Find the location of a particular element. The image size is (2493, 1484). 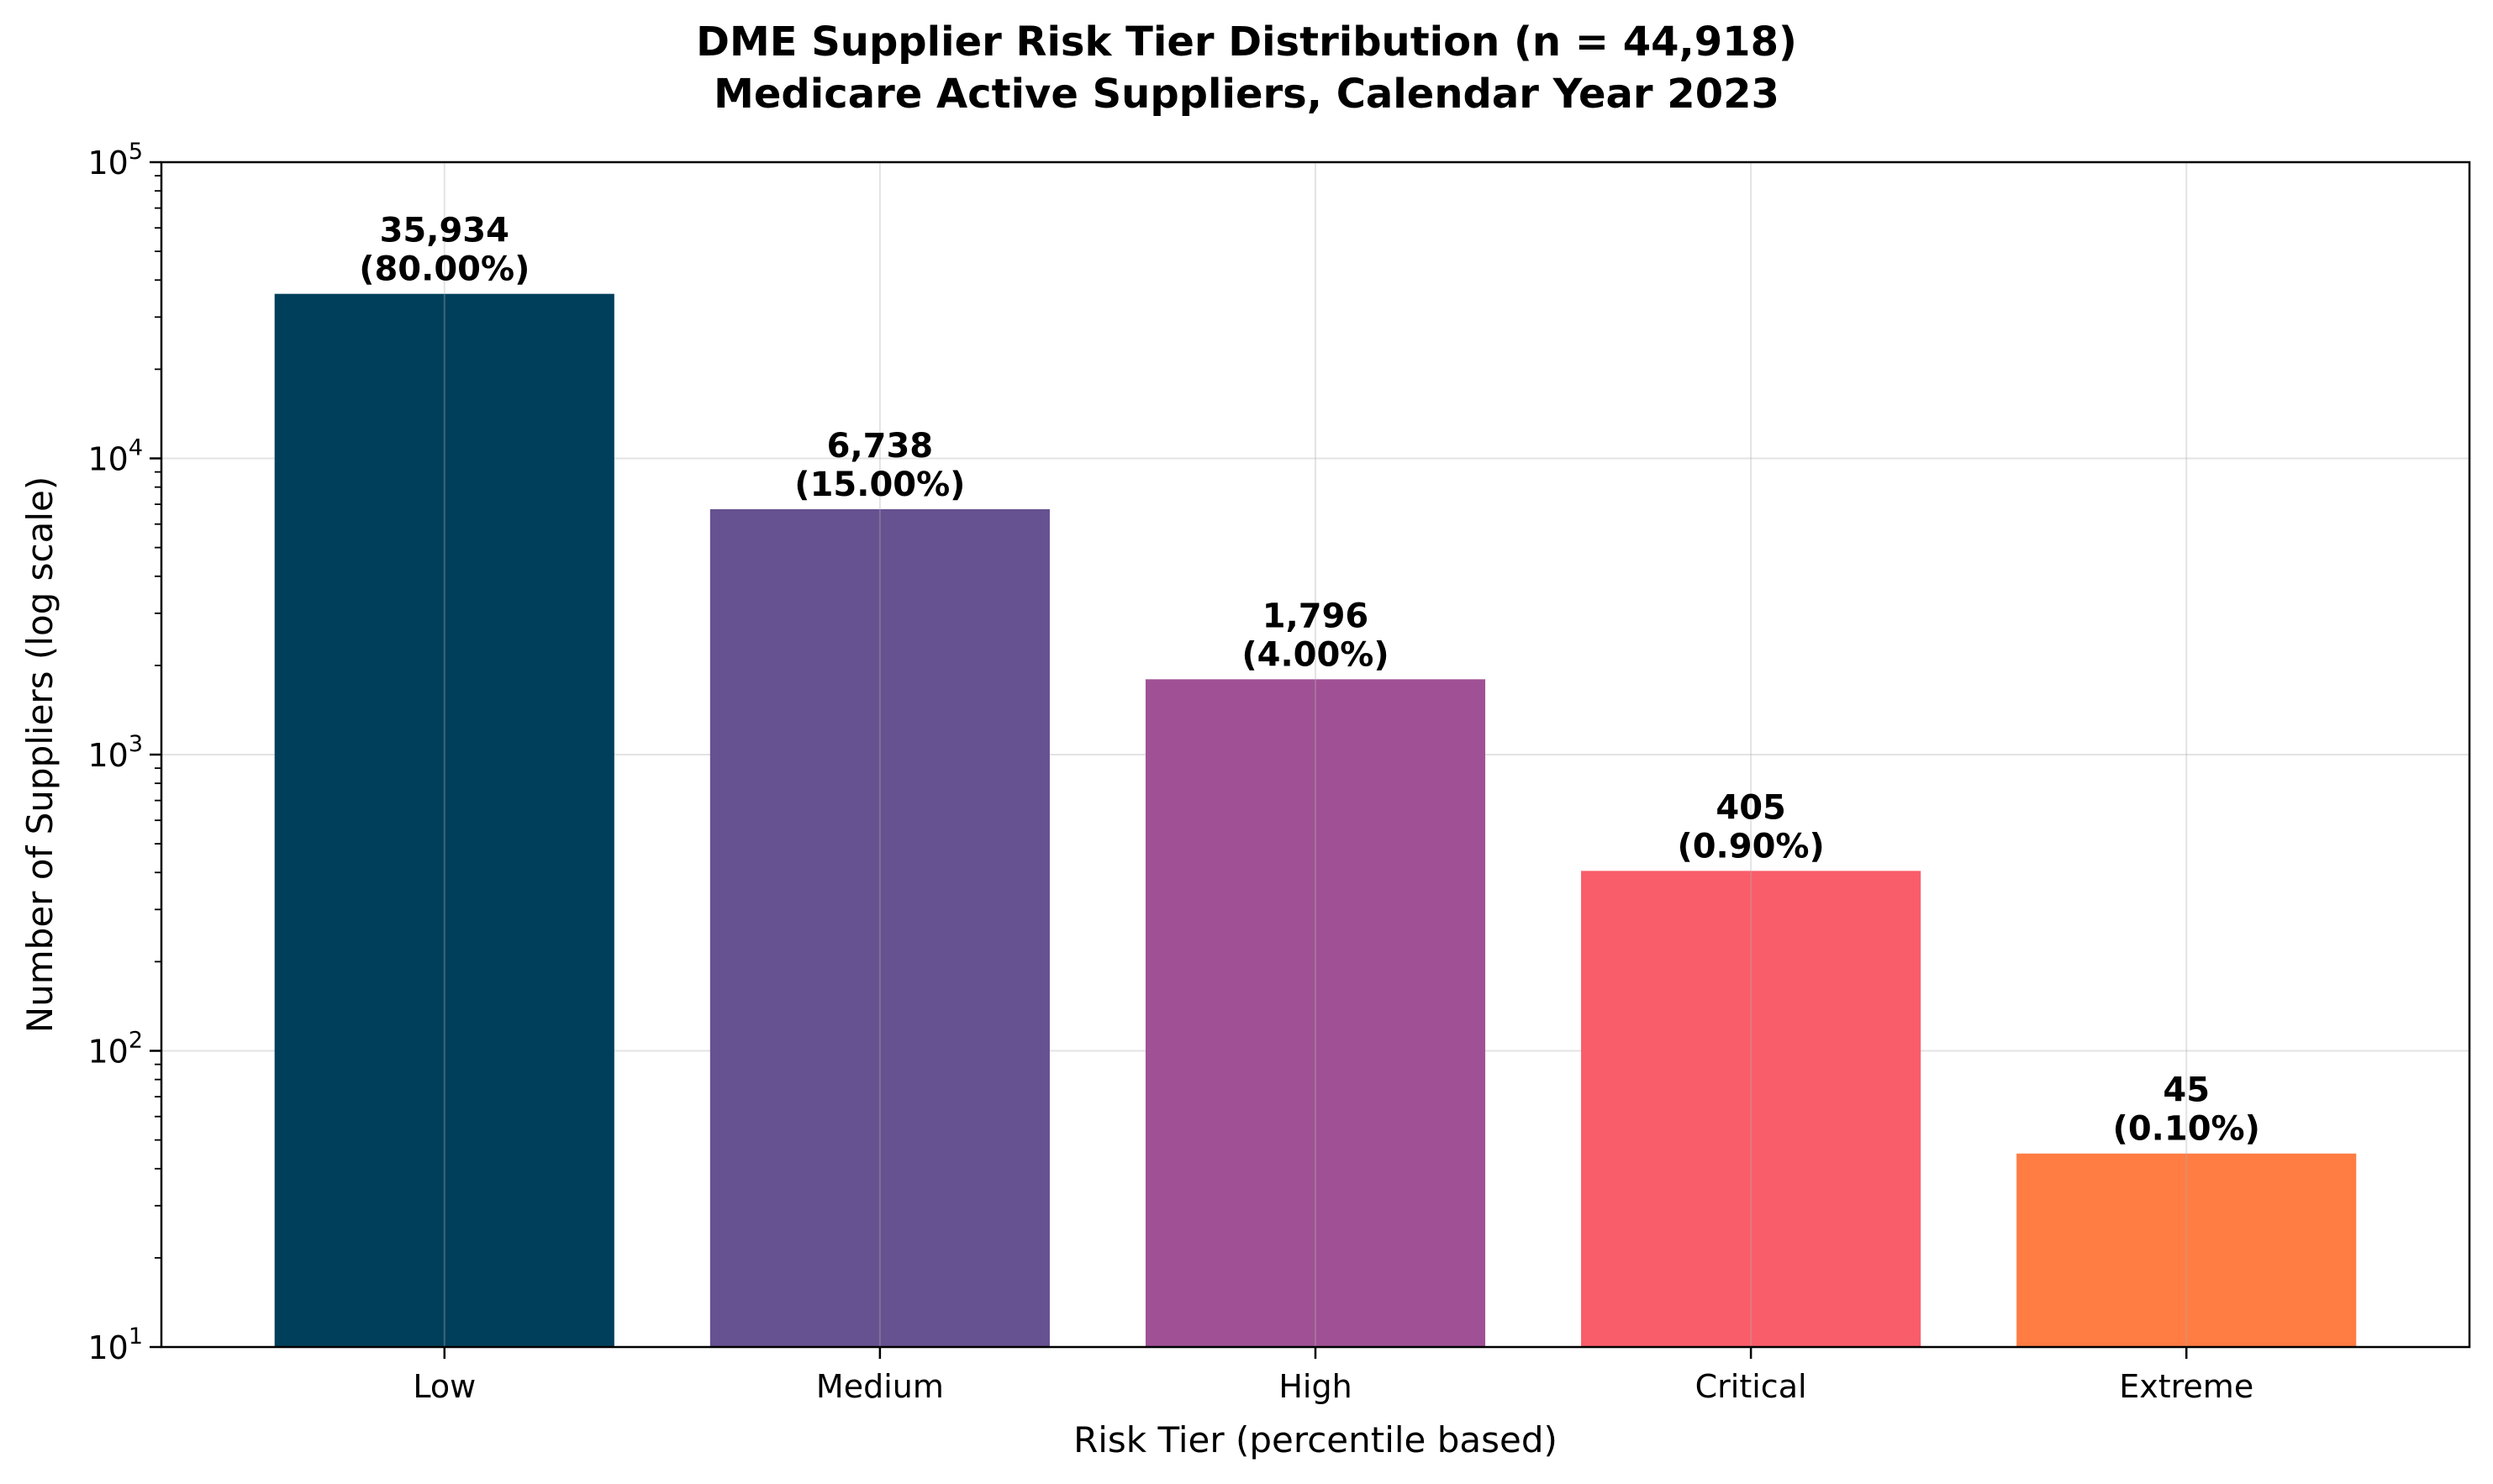

y-tick-label: 10³ is located at coordinates (115, 753).